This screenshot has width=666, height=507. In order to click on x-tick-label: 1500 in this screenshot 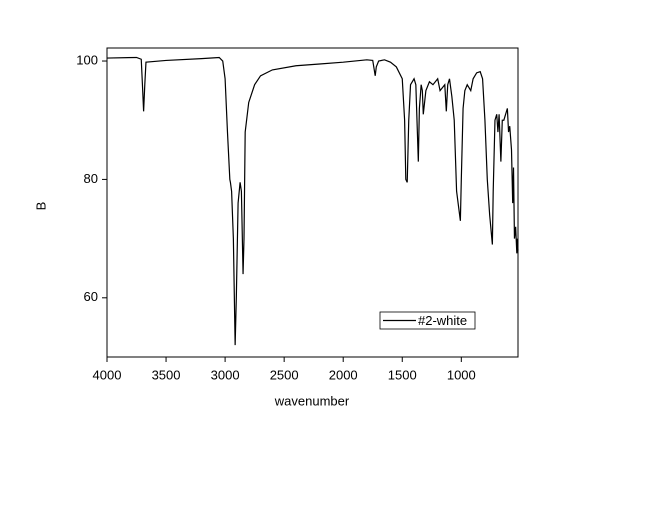, I will do `click(402, 374)`.